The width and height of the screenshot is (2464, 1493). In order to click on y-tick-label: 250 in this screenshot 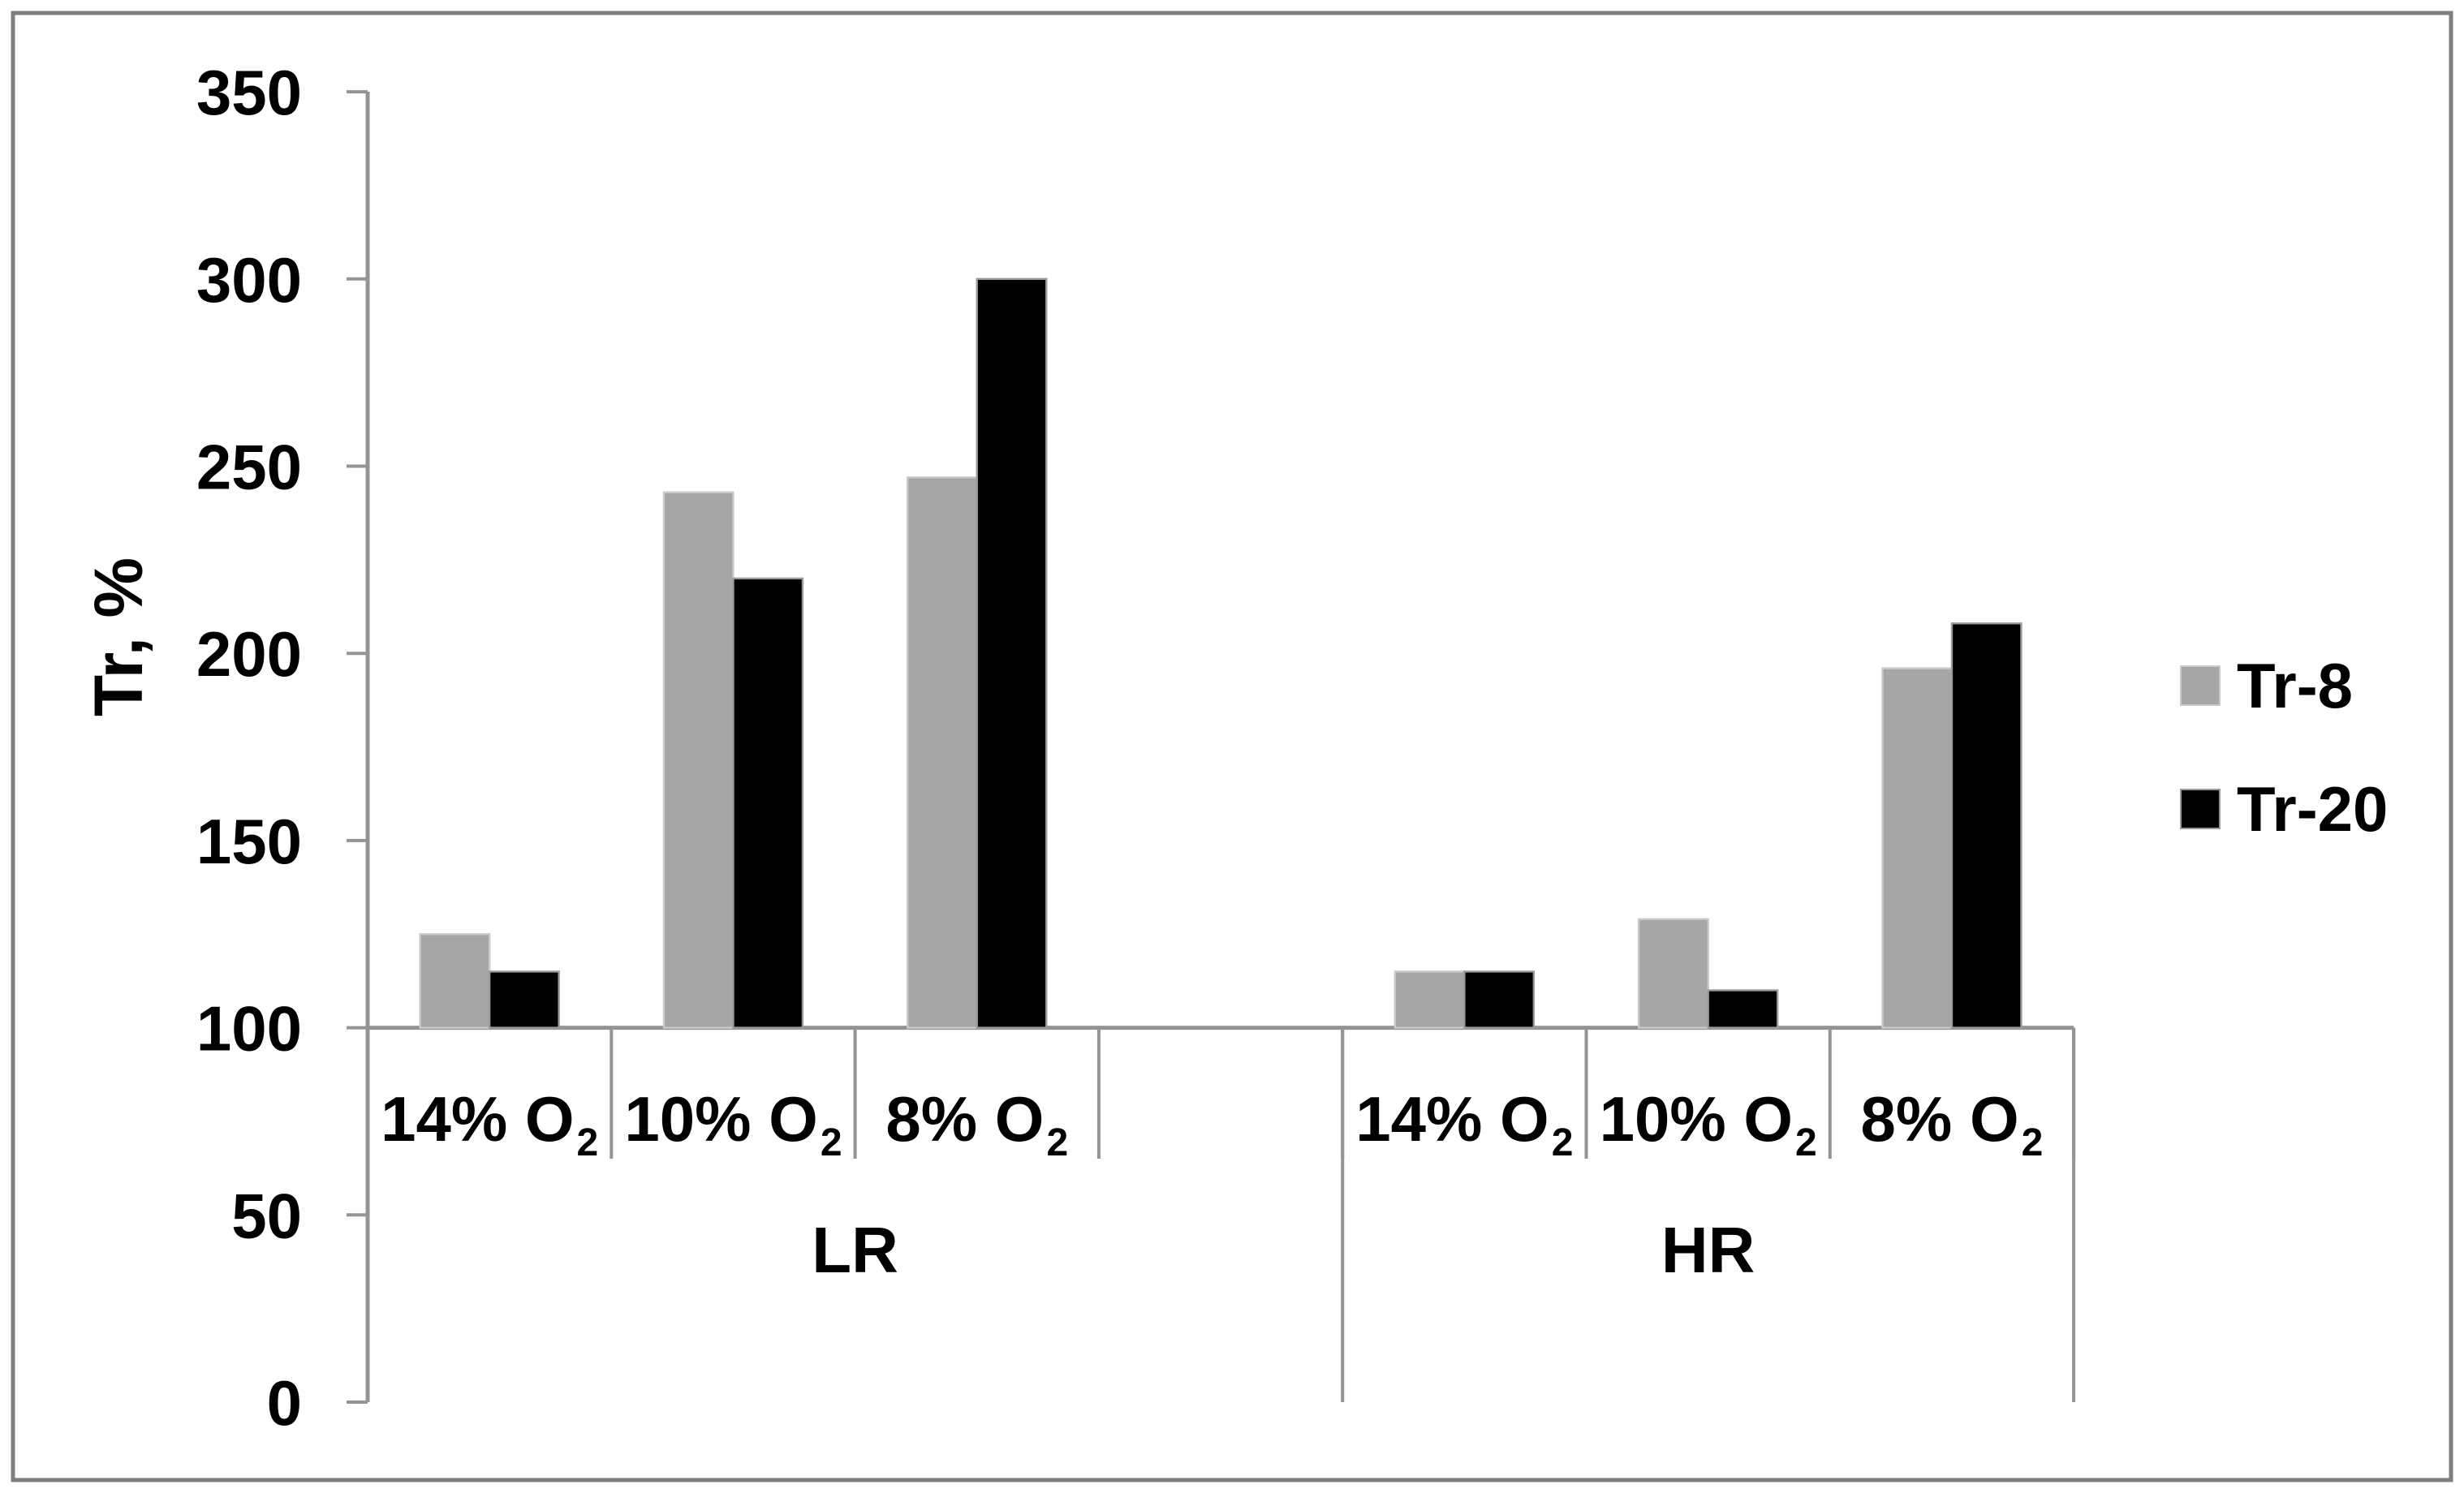, I will do `click(249, 467)`.